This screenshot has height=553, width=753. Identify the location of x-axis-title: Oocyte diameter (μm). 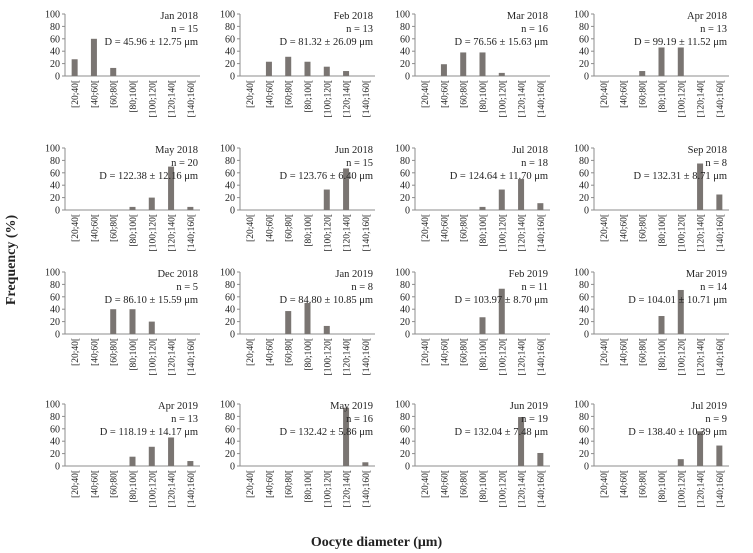
(376, 542).